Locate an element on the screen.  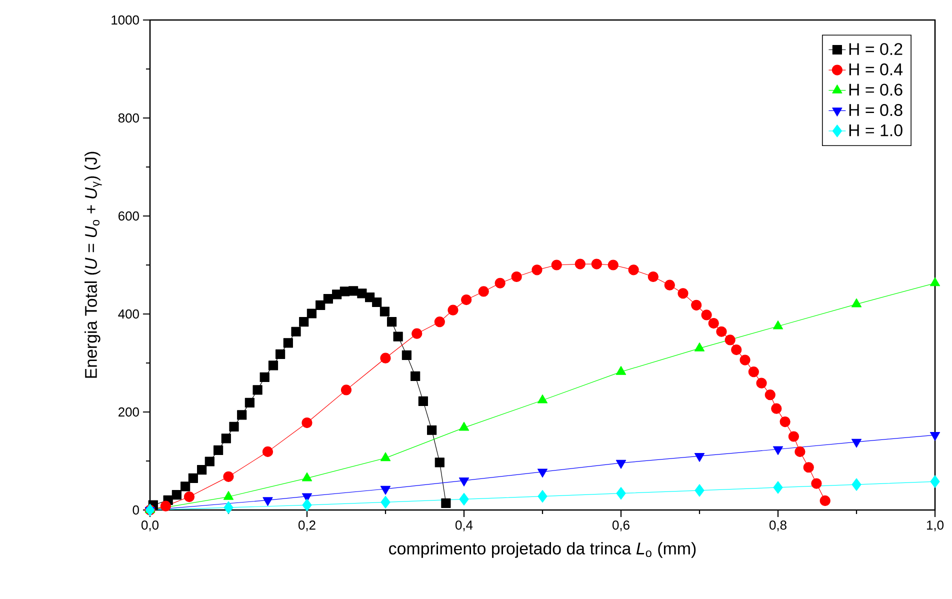
legend-label: H = 0.4 is located at coordinates (876, 69).